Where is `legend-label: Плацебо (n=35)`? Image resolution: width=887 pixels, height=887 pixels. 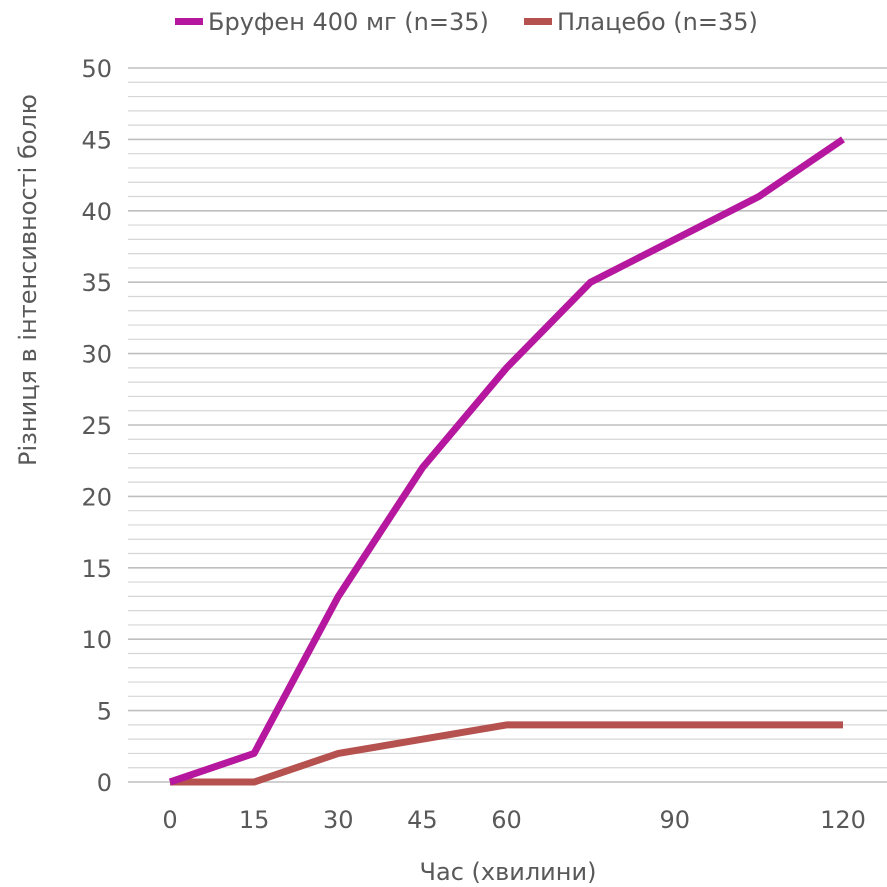
legend-label: Плацебо (n=35) is located at coordinates (657, 22).